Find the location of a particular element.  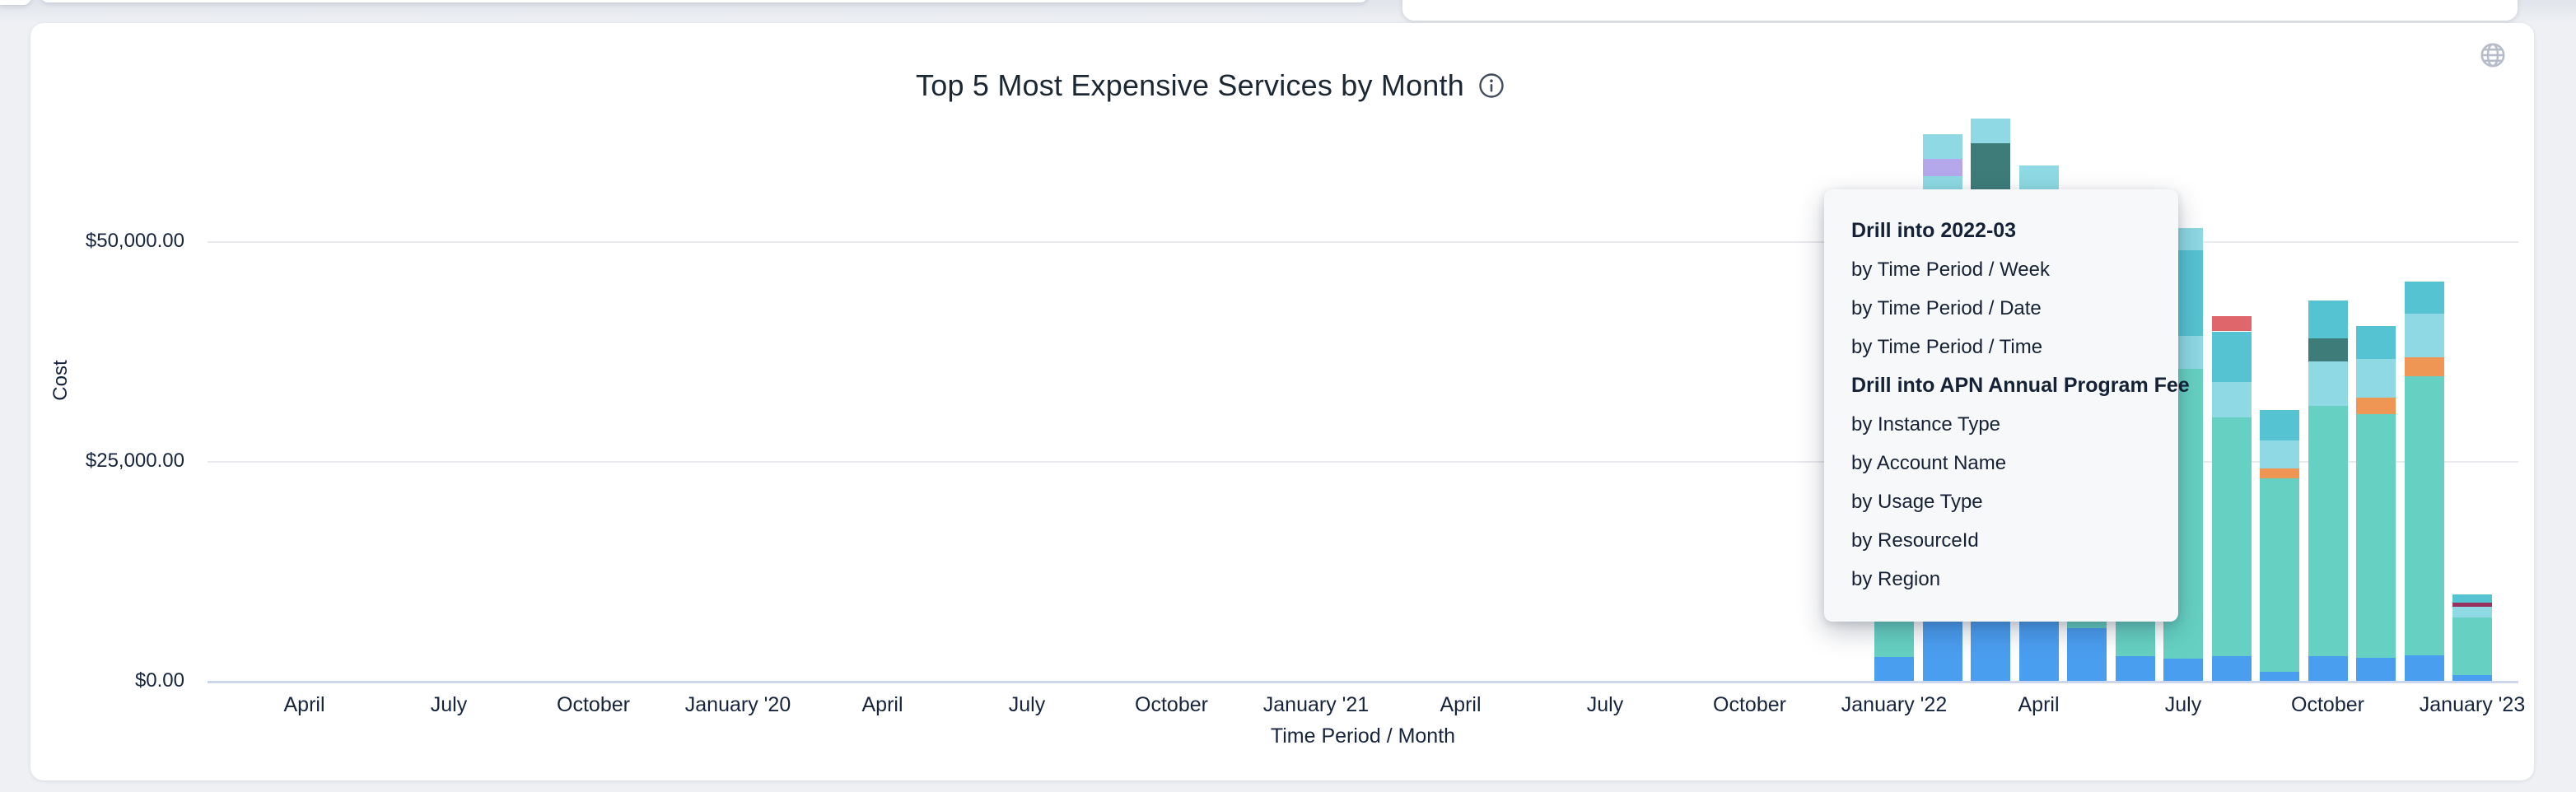

x-axis-tick-label: January '22 is located at coordinates (1894, 705).